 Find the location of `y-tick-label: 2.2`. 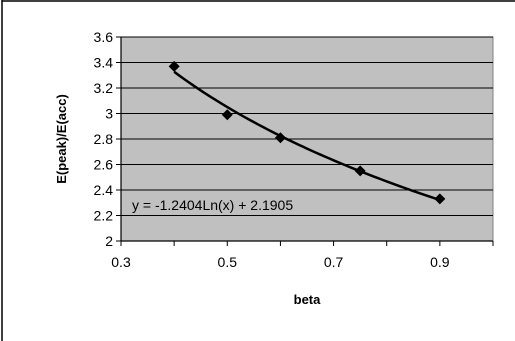

y-tick-label: 2.2 is located at coordinates (104, 216).